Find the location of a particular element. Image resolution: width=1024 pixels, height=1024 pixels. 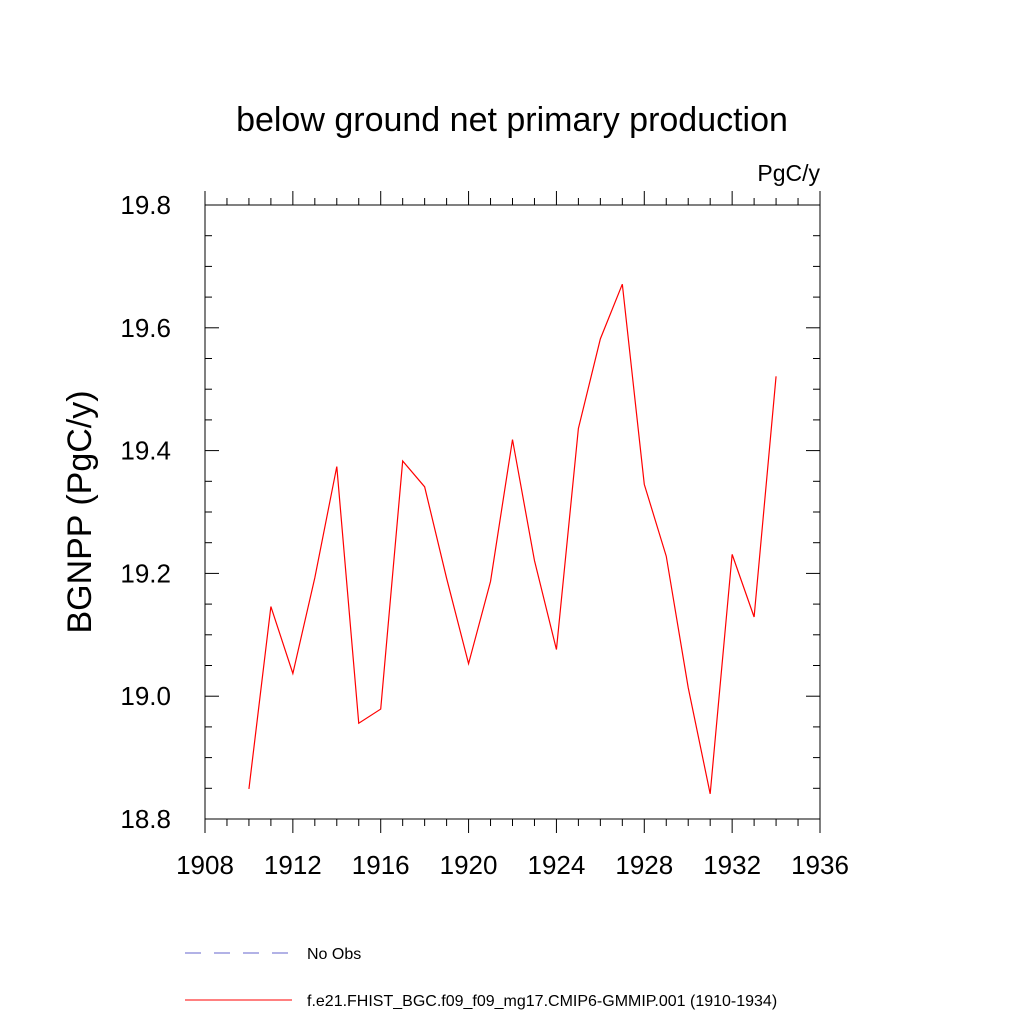

x-tick-labels: 1908 1912 1916 1920 1924 1928 1932 1936 is located at coordinates (512, 865).